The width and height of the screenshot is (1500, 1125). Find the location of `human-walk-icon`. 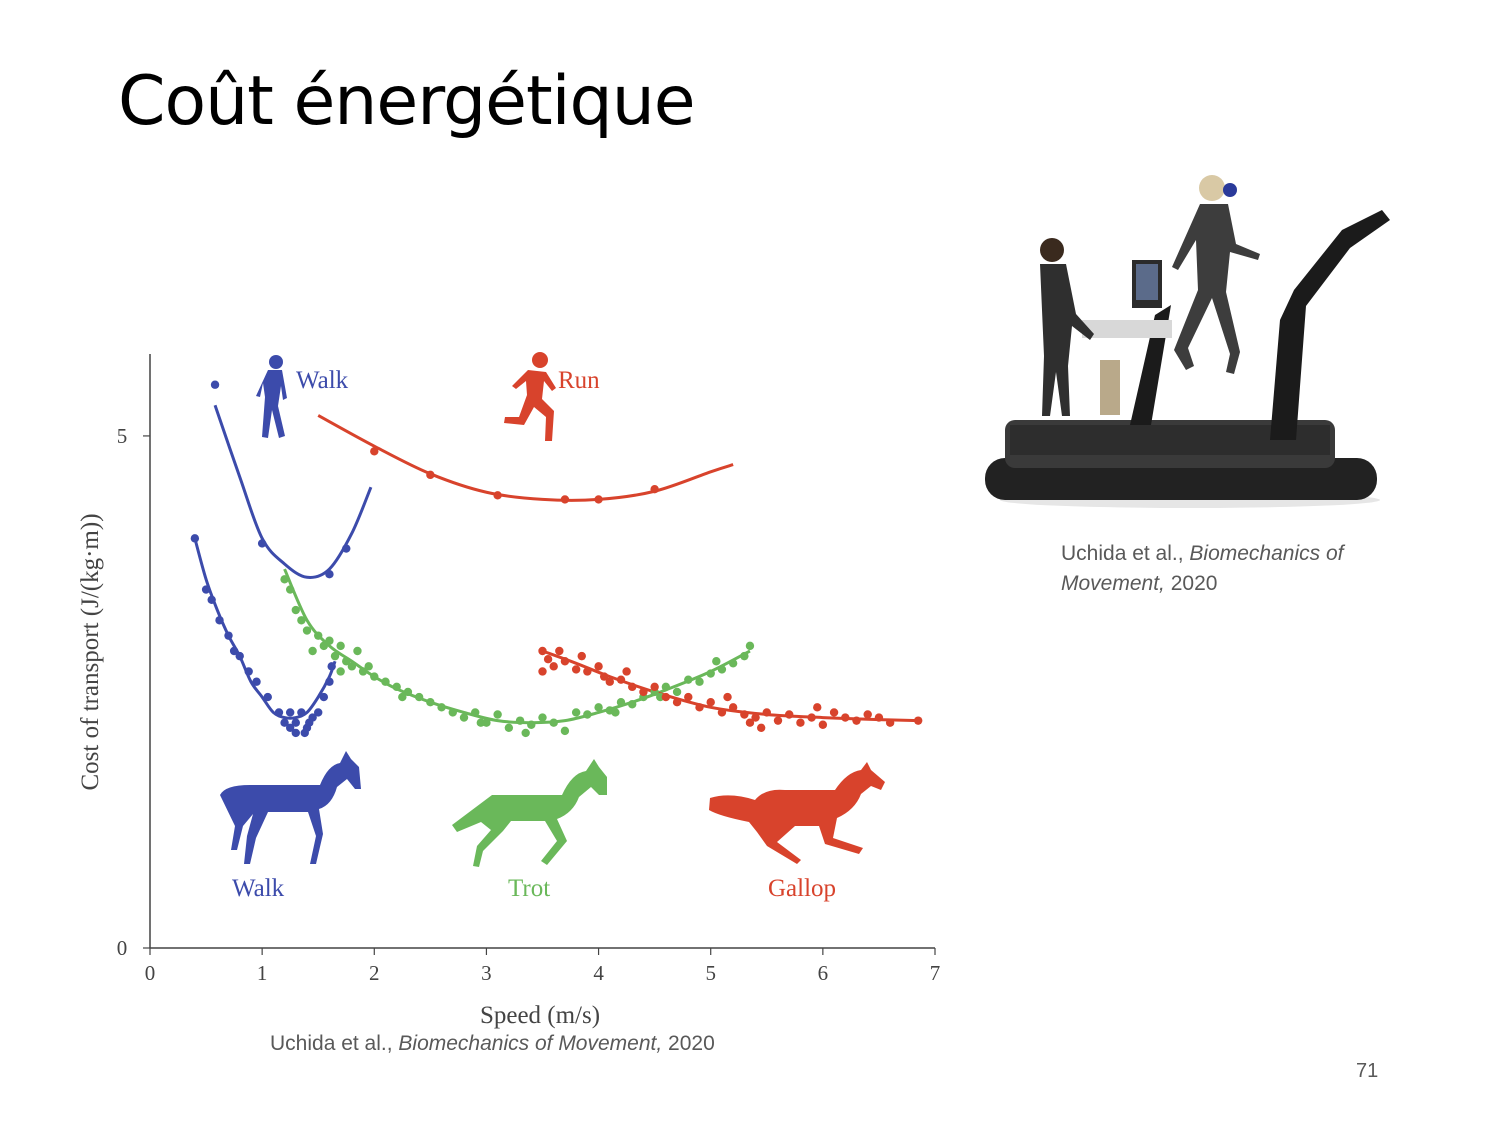

human-walk-icon is located at coordinates (271, 396).